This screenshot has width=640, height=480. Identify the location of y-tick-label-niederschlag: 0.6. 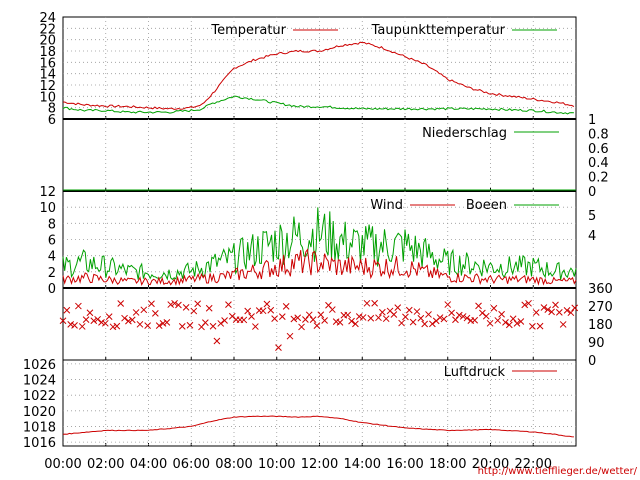
(598, 149).